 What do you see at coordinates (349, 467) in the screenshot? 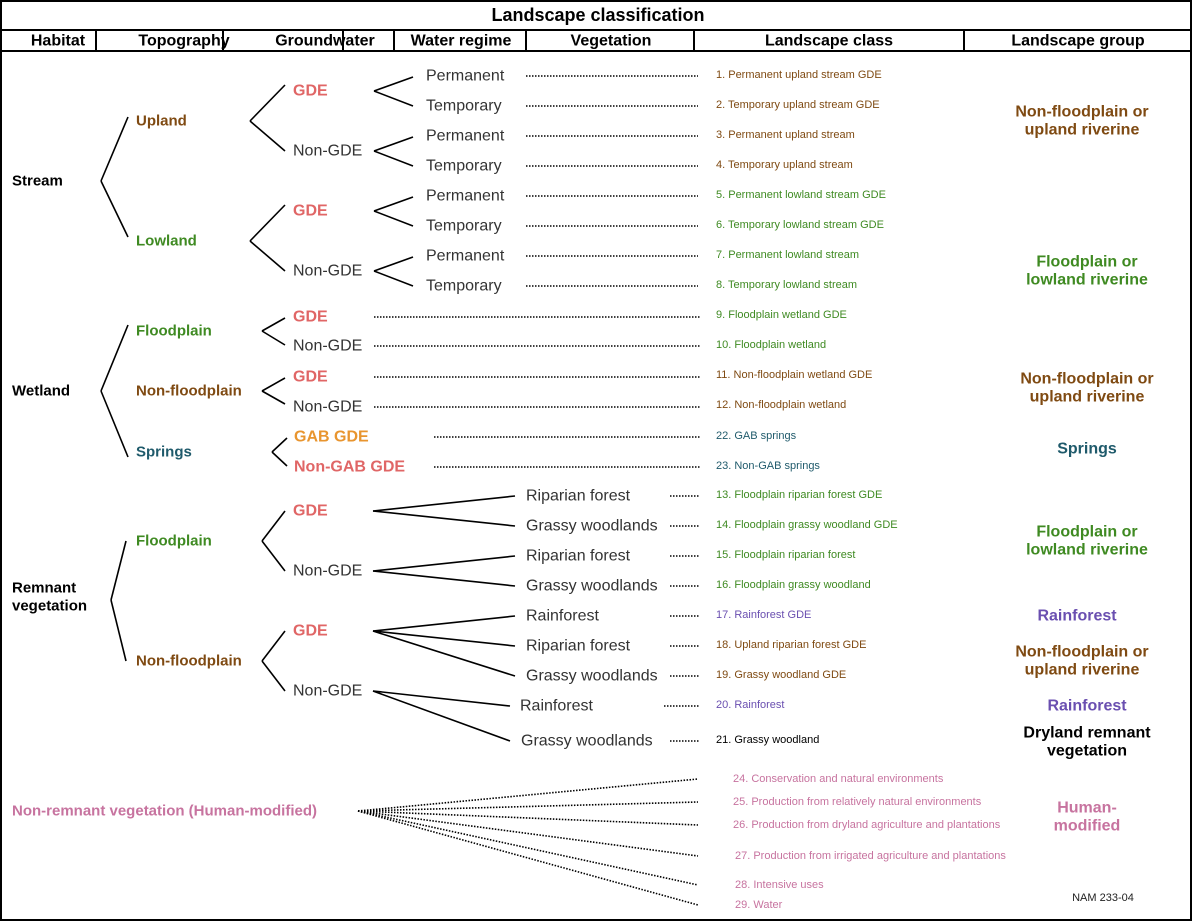
I see `groundwater-label: Non-GAB GDE` at bounding box center [349, 467].